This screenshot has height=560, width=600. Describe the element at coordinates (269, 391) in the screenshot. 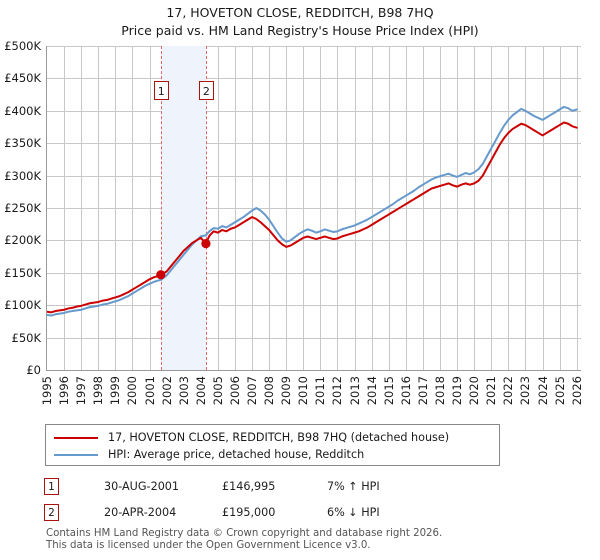

I see `x-axis-tick-label: 2008` at that location.